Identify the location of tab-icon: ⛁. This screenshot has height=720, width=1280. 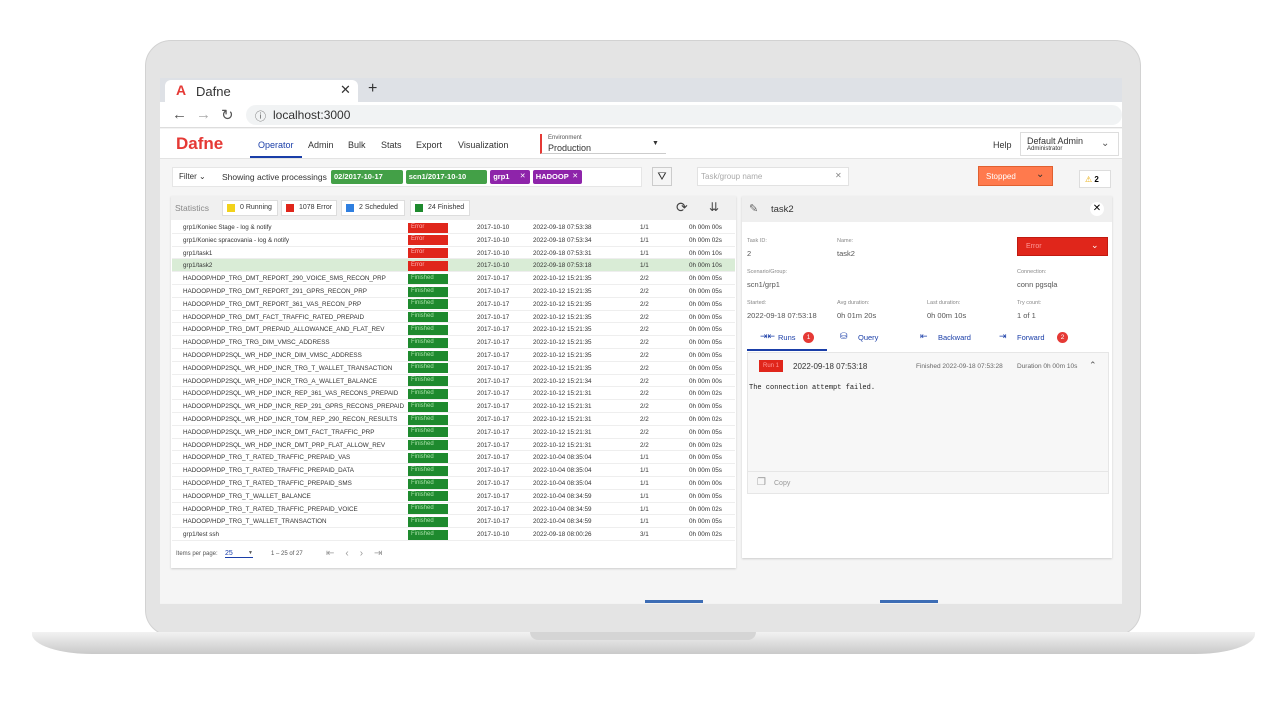
(844, 336).